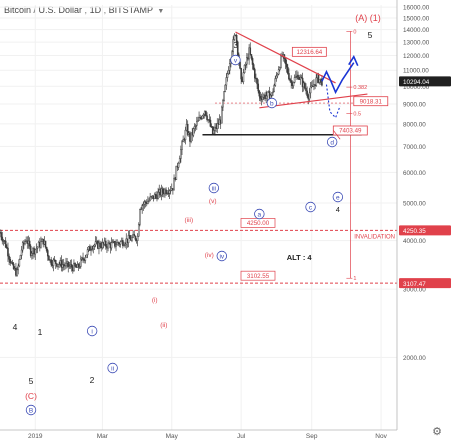  I want to click on fib-label: 0.5, so click(357, 115).